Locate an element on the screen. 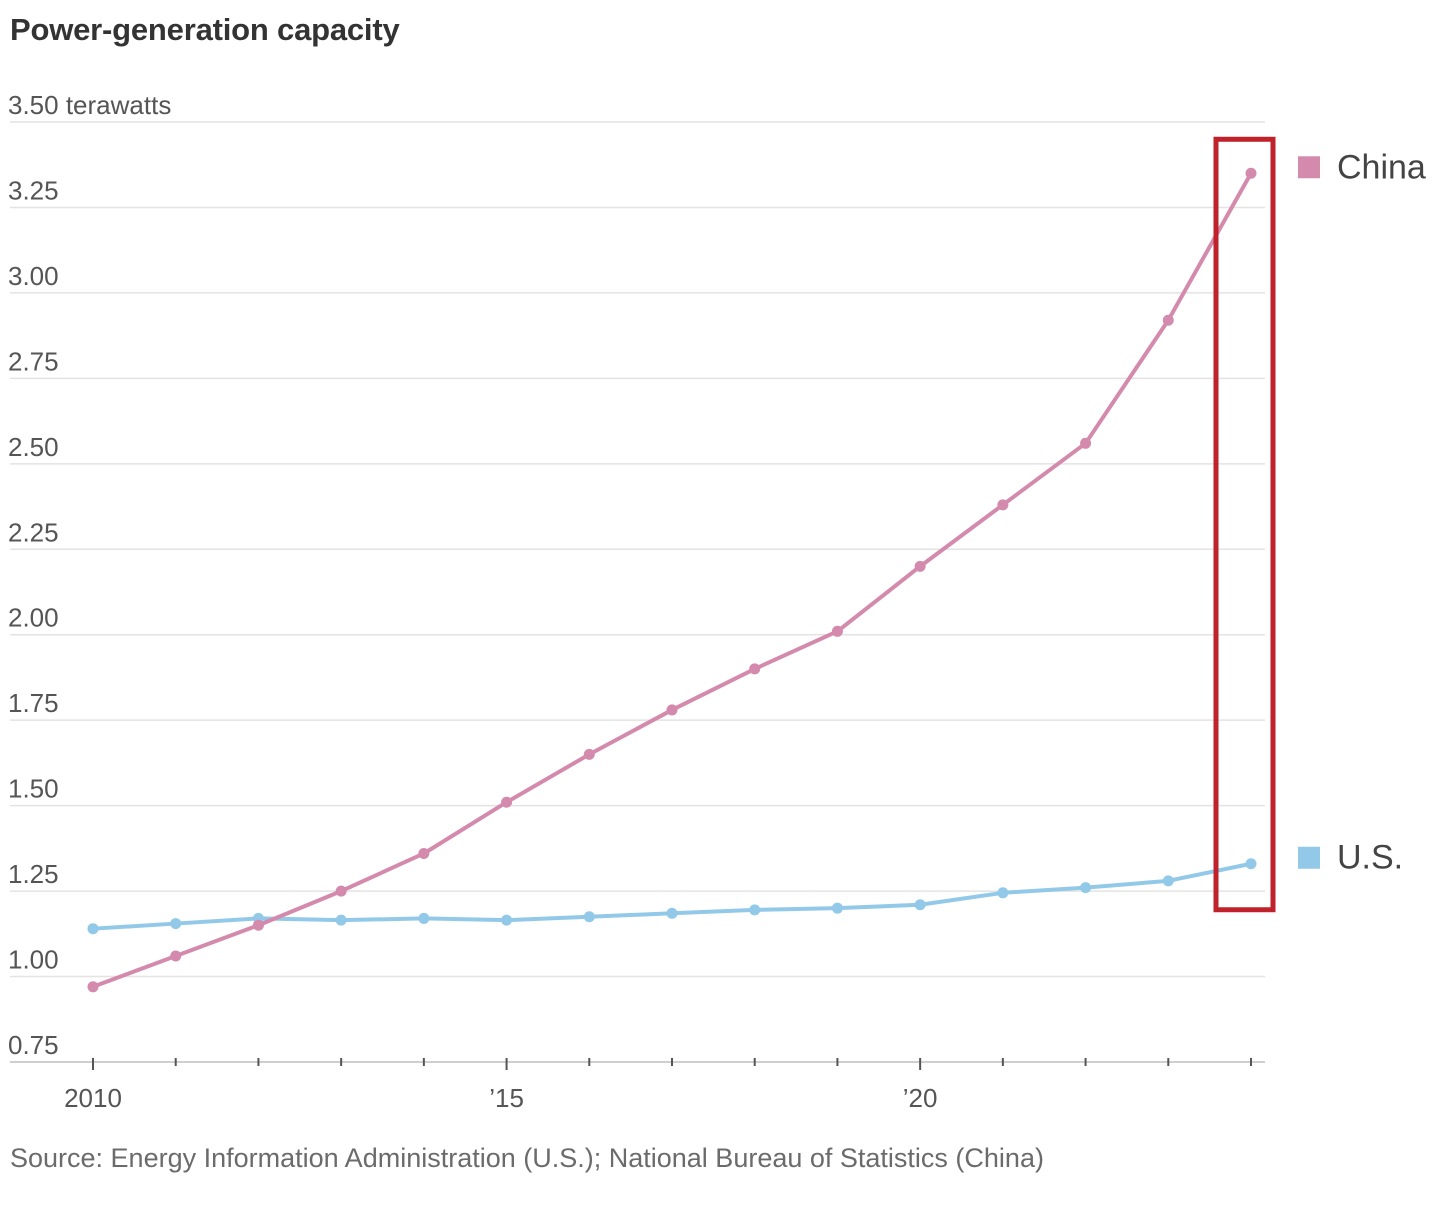 The image size is (1456, 1208). legend: China U.S. is located at coordinates (1362, 512).